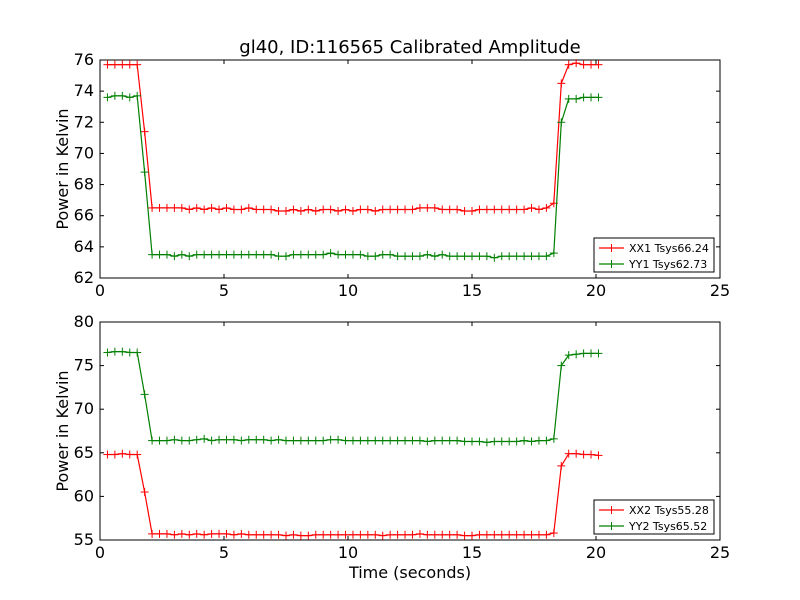  What do you see at coordinates (84, 365) in the screenshot?
I see `y-tick-label: 75` at bounding box center [84, 365].